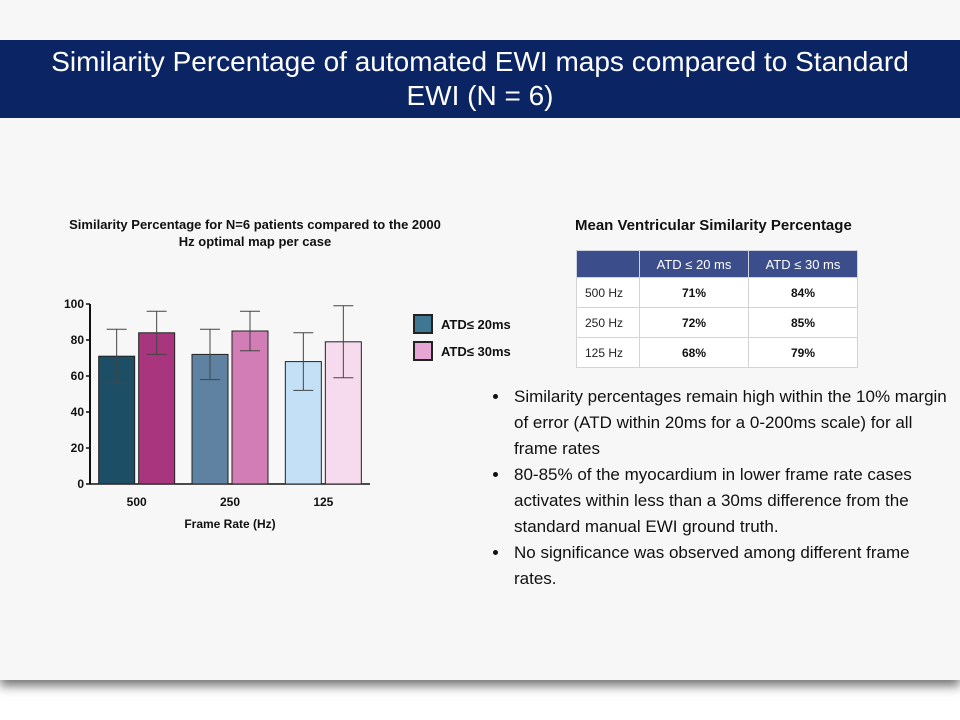 The height and width of the screenshot is (720, 960). I want to click on table-corner, so click(608, 264).